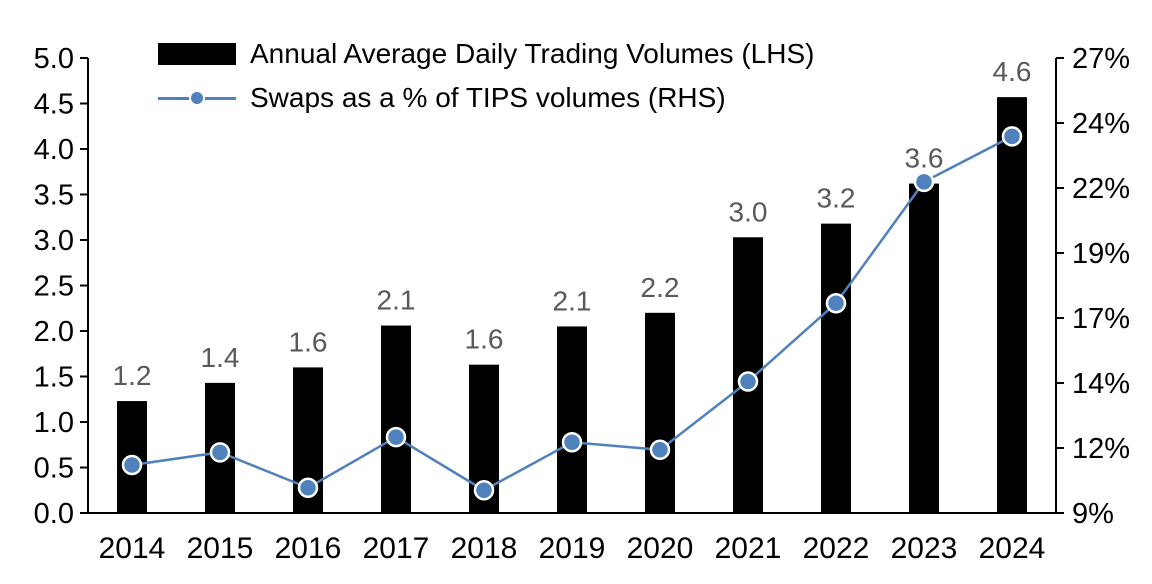 The image size is (1152, 584). I want to click on x-axis-tick-label: 2023, so click(924, 548).